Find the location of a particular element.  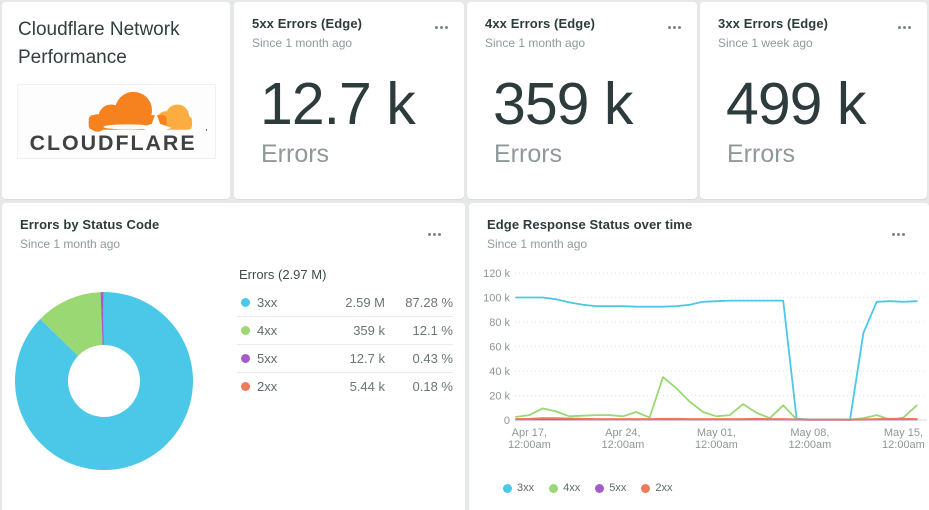

facet-row-5xx: 5xx 12.7 k 0.43 % is located at coordinates (345, 358).